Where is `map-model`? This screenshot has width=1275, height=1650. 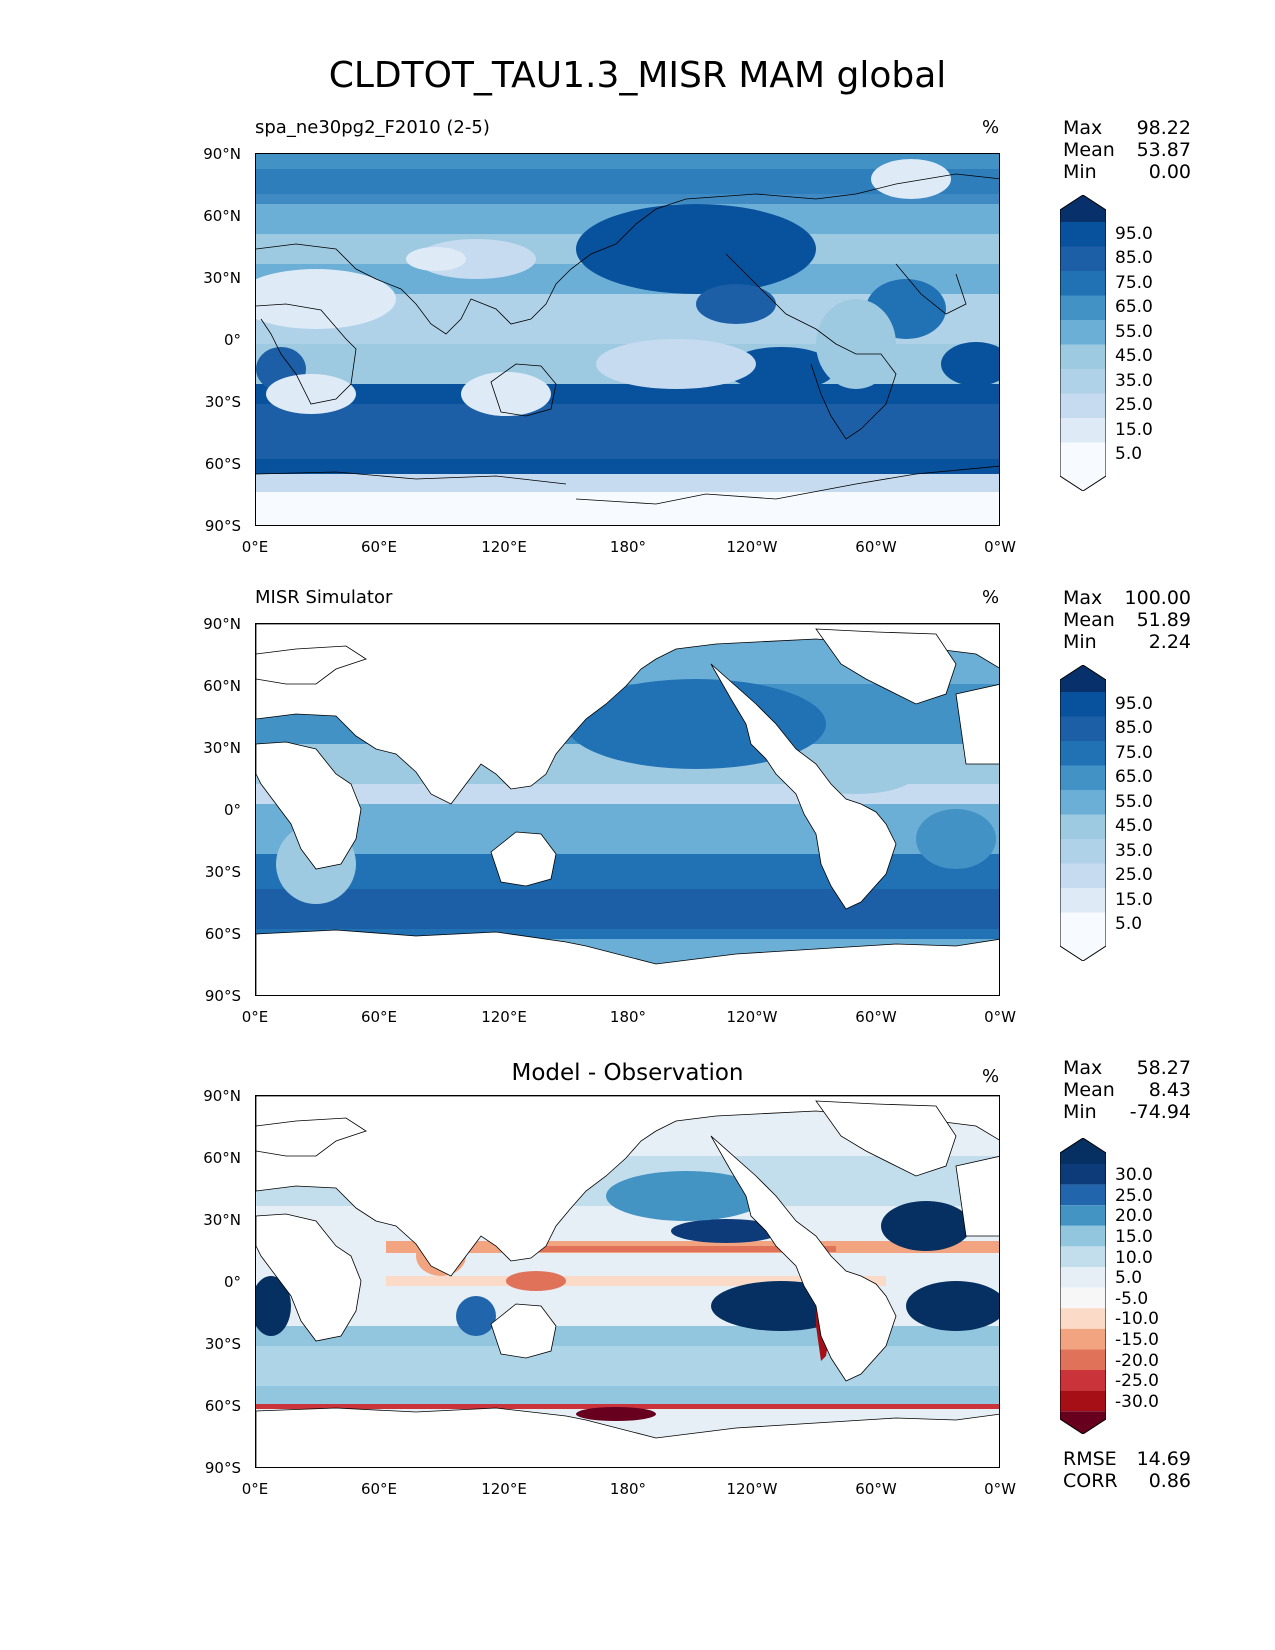 map-model is located at coordinates (627, 339).